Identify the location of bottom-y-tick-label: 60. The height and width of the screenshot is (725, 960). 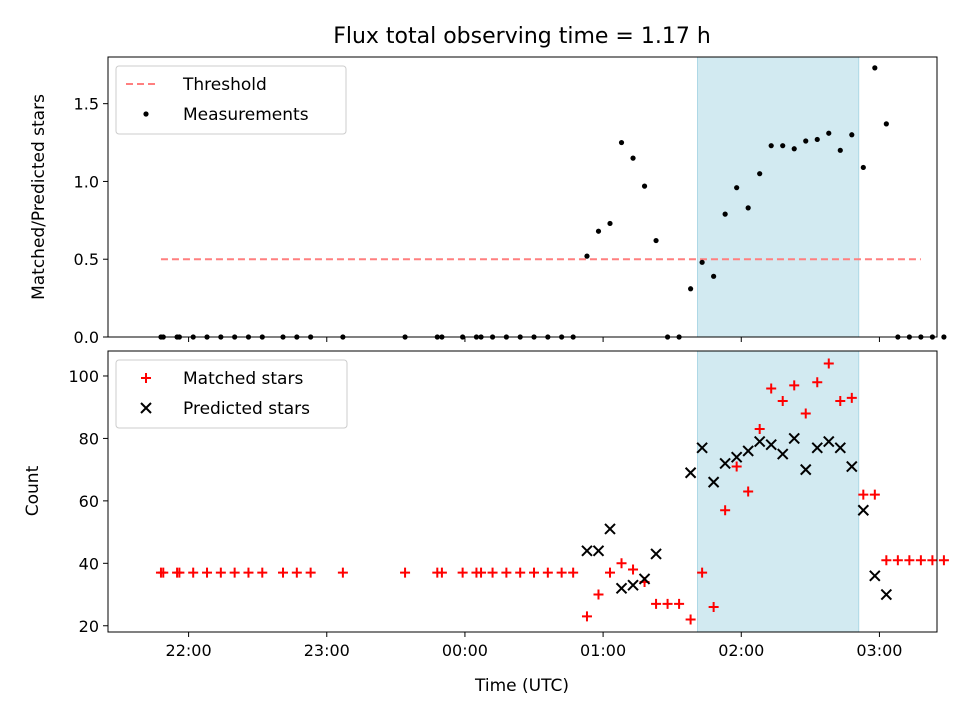
(89, 501).